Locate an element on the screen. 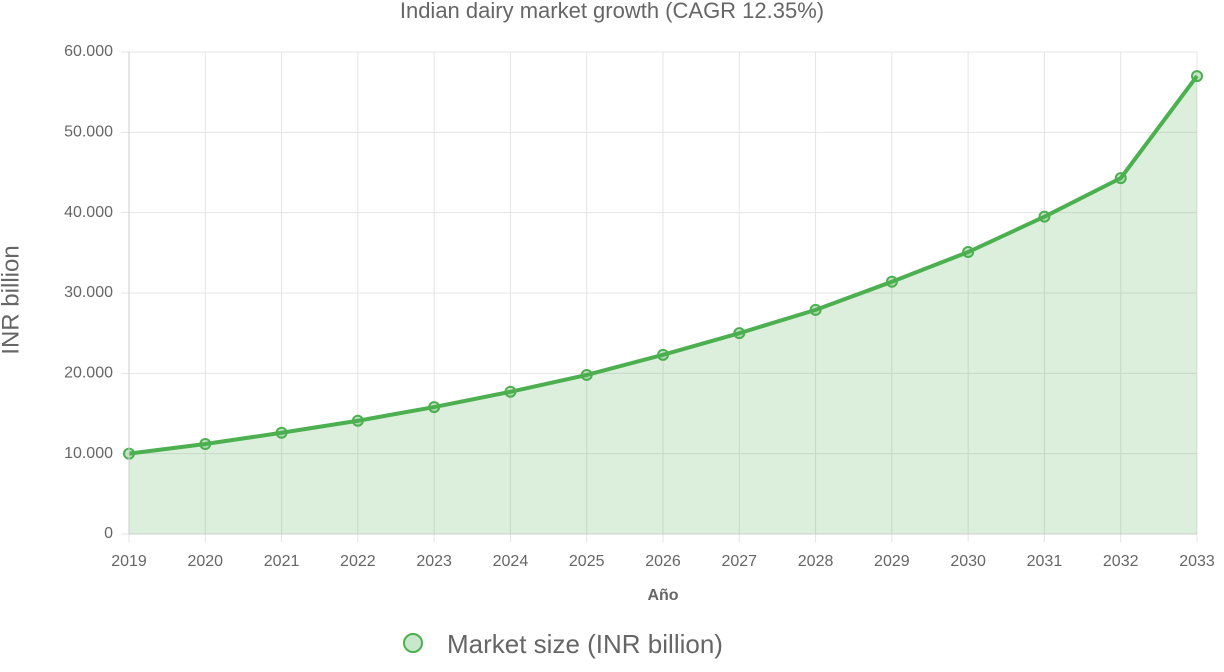 The height and width of the screenshot is (672, 1224). y-tick-label: 50.000 is located at coordinates (88, 132).